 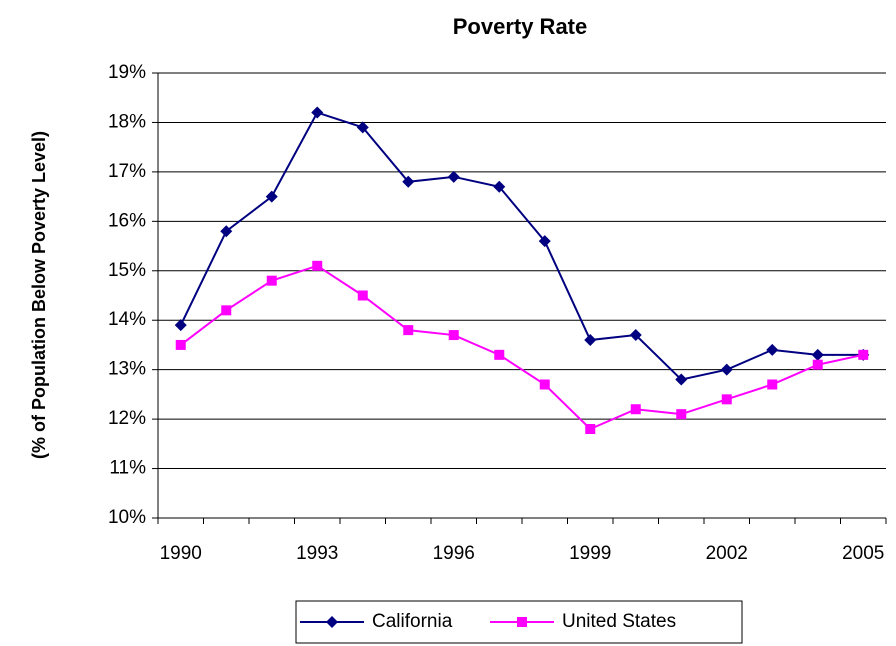 I want to click on legend-label: California, so click(x=412, y=621).